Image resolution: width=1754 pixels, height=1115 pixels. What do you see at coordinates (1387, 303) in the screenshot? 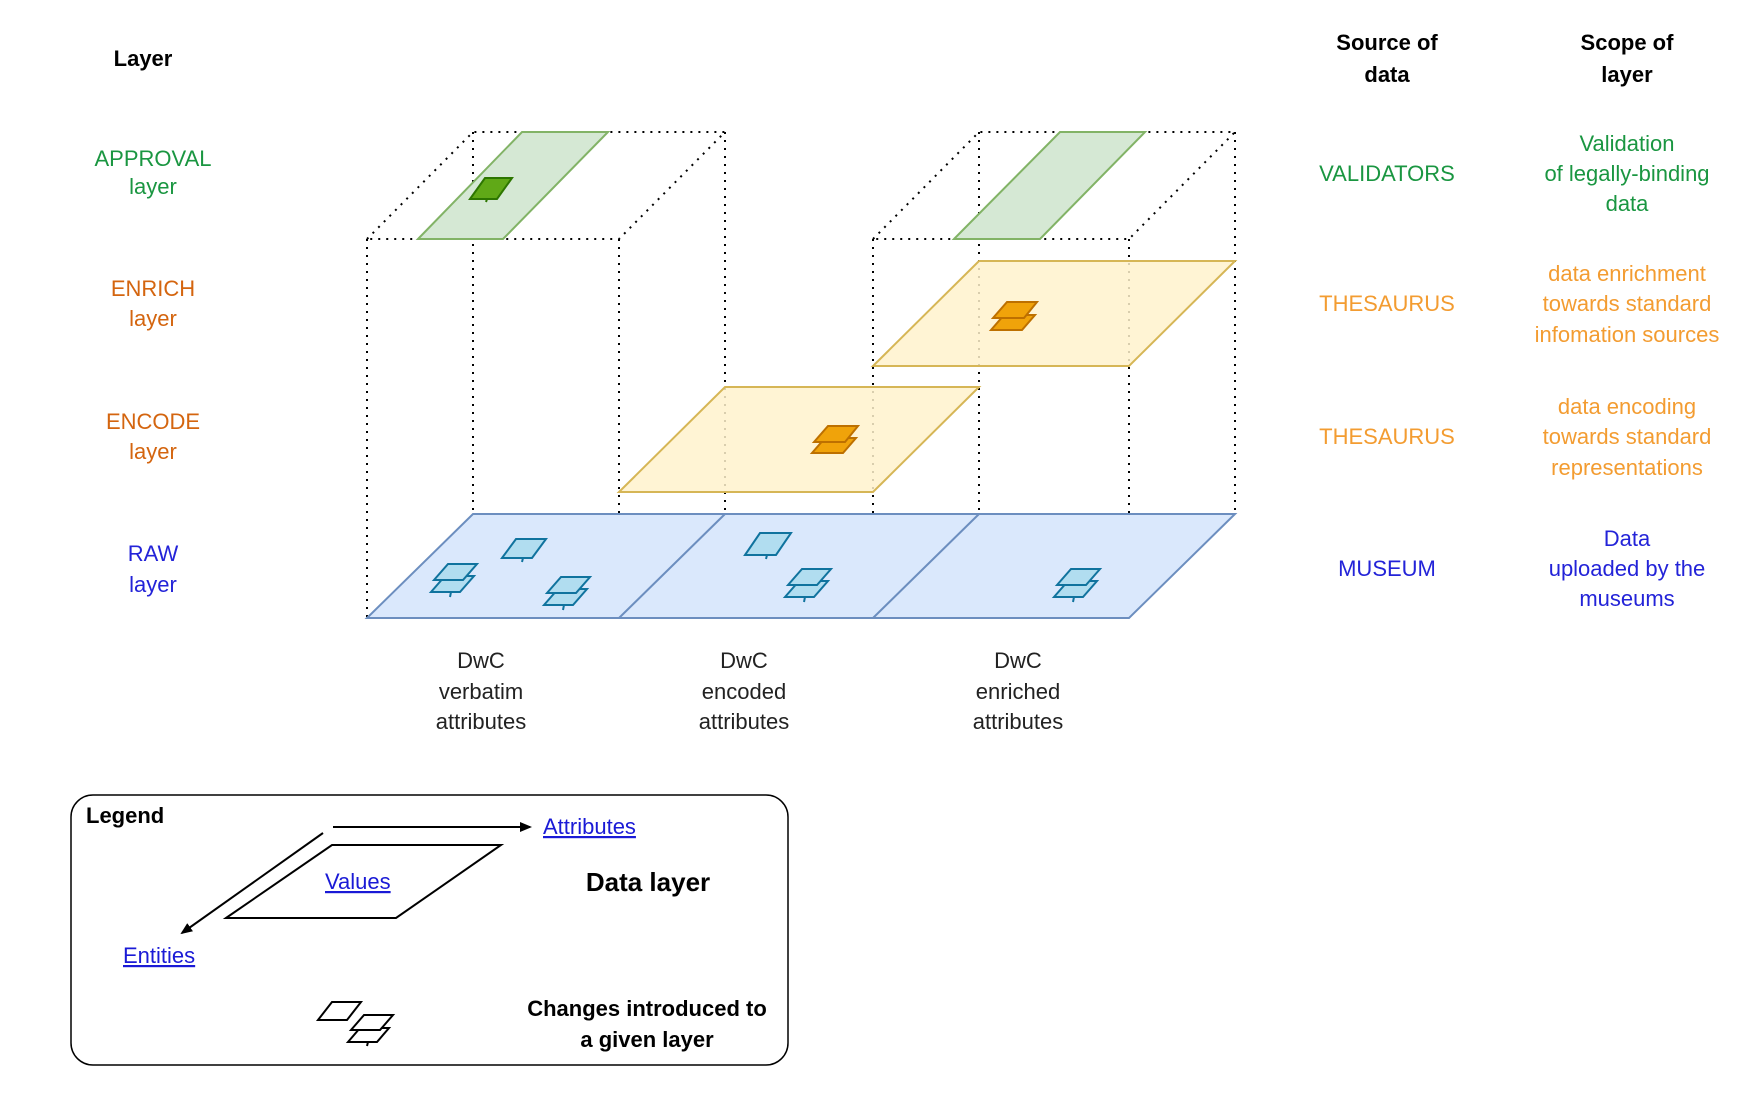
I see `enrich-source: THESAURUS` at bounding box center [1387, 303].